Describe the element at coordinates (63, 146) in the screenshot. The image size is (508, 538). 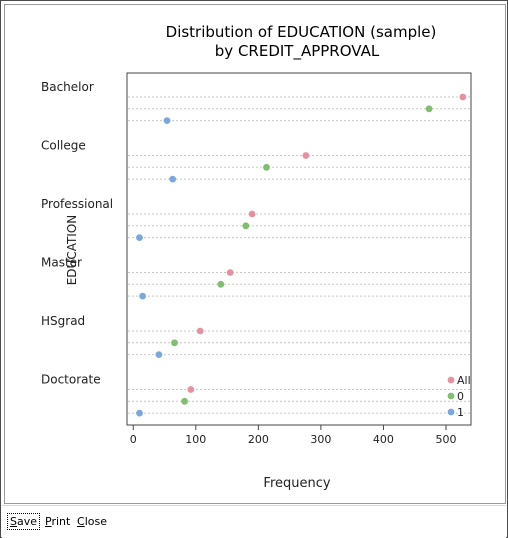
I see `category-label-college: College` at that location.